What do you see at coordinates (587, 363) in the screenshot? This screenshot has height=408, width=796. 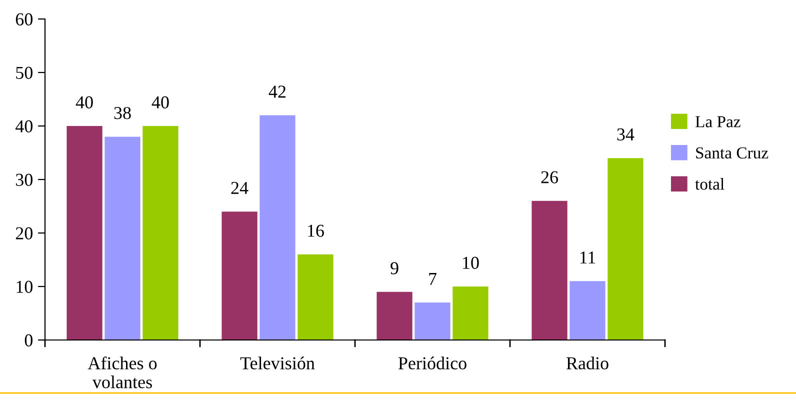 I see `x-tick-label: Radio` at bounding box center [587, 363].